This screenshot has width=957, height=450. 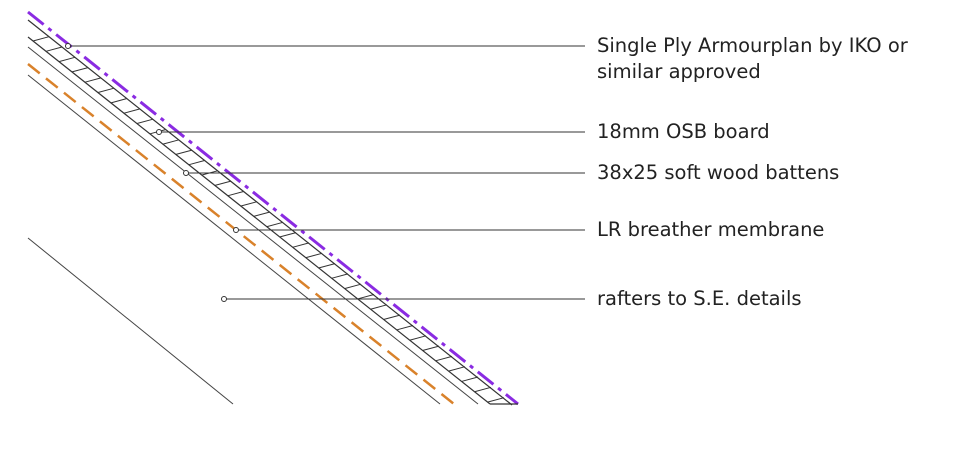 What do you see at coordinates (130, 321) in the screenshot?
I see `rafter-bottom-line` at bounding box center [130, 321].